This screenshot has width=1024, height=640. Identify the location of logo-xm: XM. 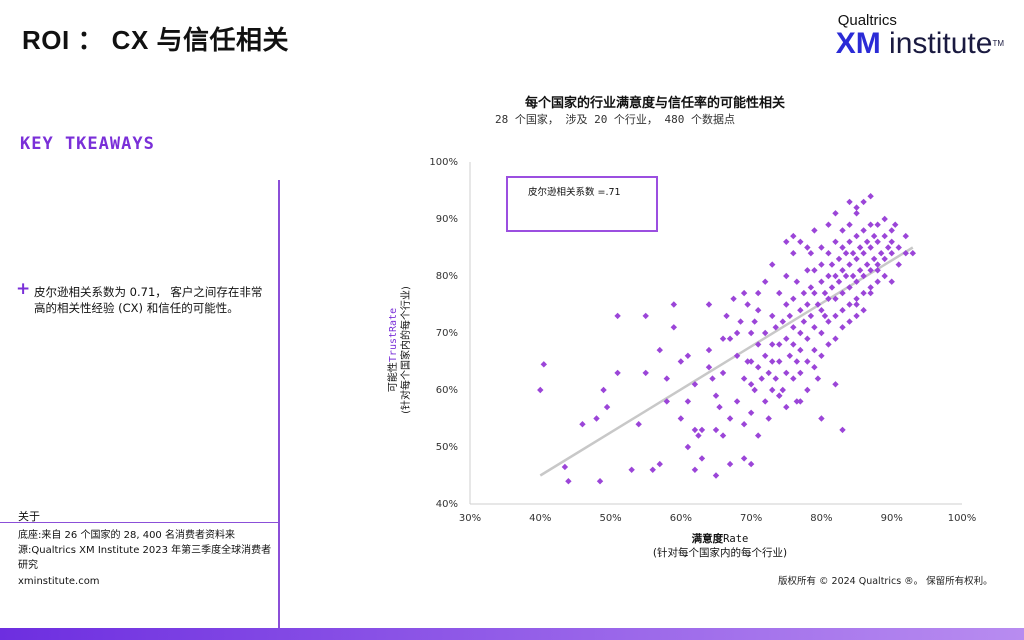
(858, 43).